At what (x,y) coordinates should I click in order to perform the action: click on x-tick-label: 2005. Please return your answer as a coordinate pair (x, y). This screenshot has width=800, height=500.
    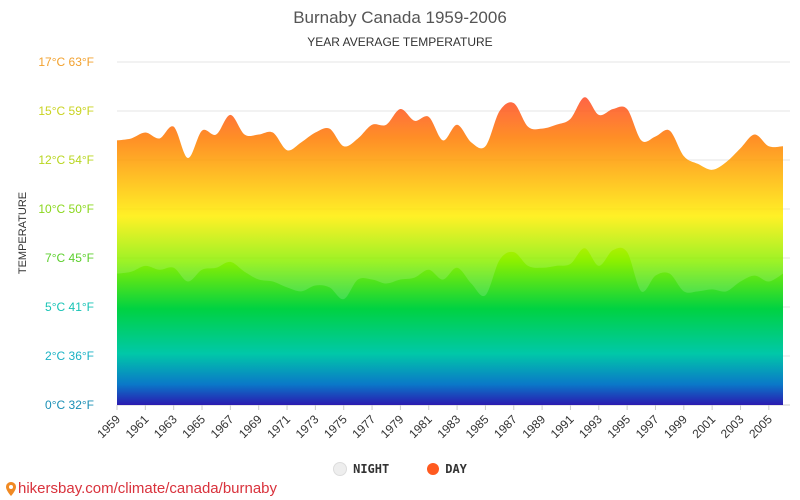
    Looking at the image, I should click on (760, 426).